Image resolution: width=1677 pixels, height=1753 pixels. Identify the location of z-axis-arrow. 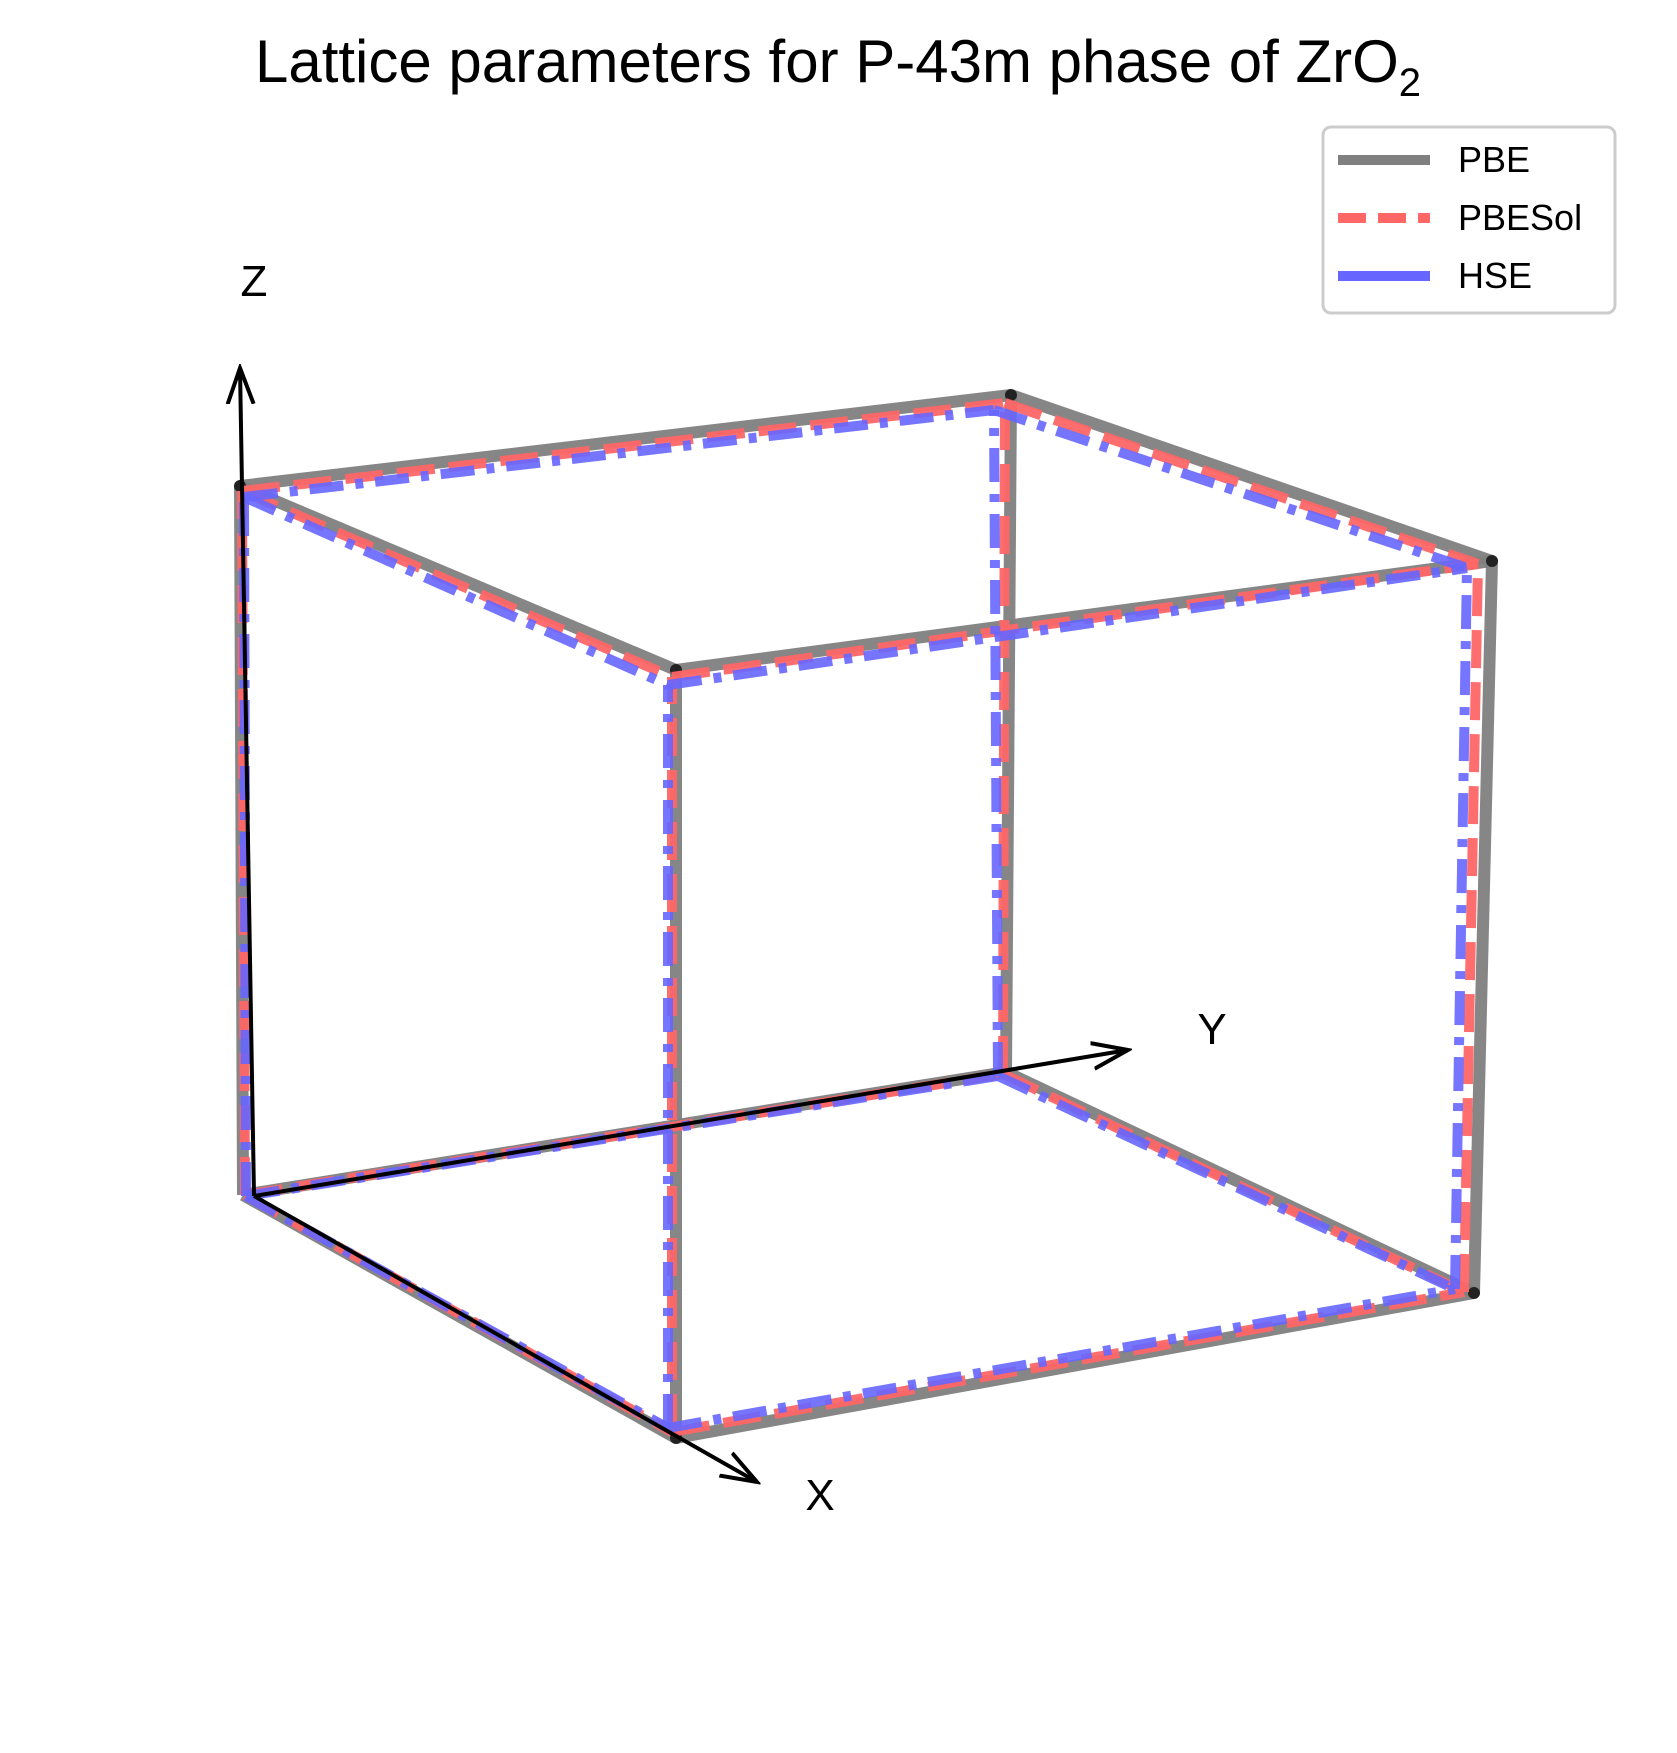
(248, 782).